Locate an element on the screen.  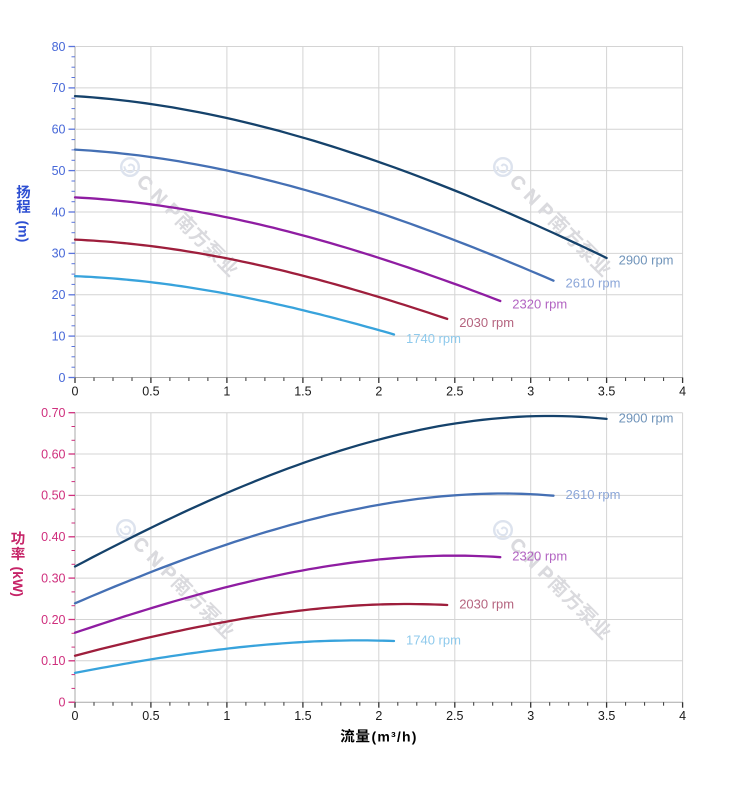
svg-text: 60 is located at coordinates (59, 130).